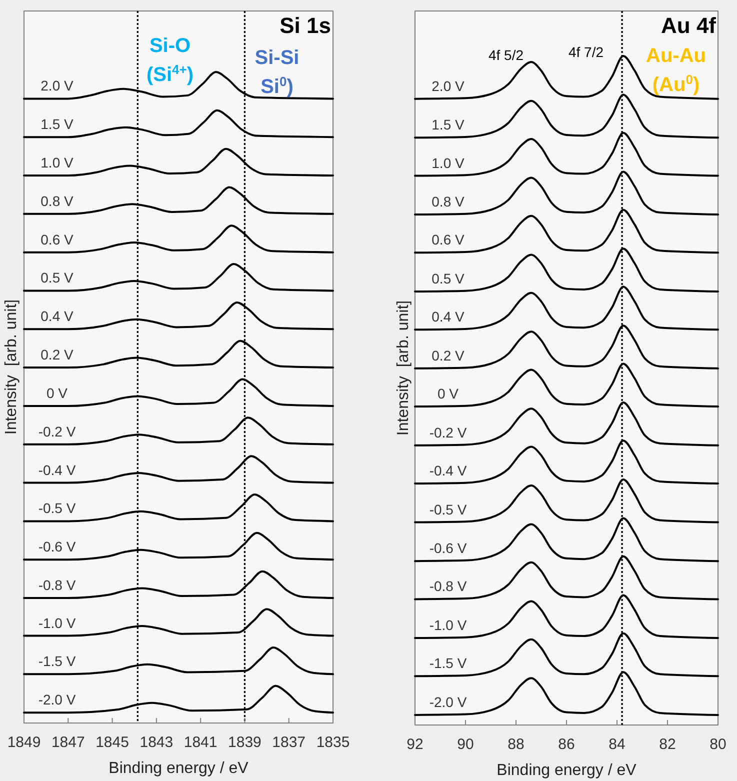 The height and width of the screenshot is (781, 737). I want to click on text: Si 1s, so click(305, 25).